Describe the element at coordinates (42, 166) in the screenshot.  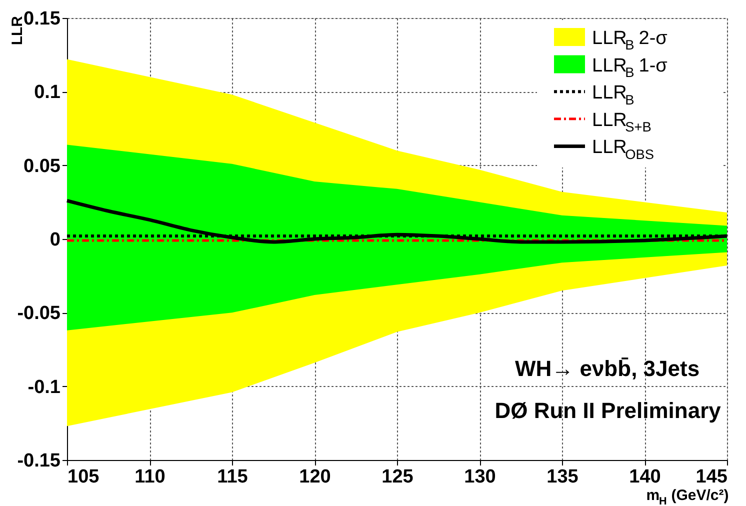
I see `y-tick-label: 0.05` at that location.